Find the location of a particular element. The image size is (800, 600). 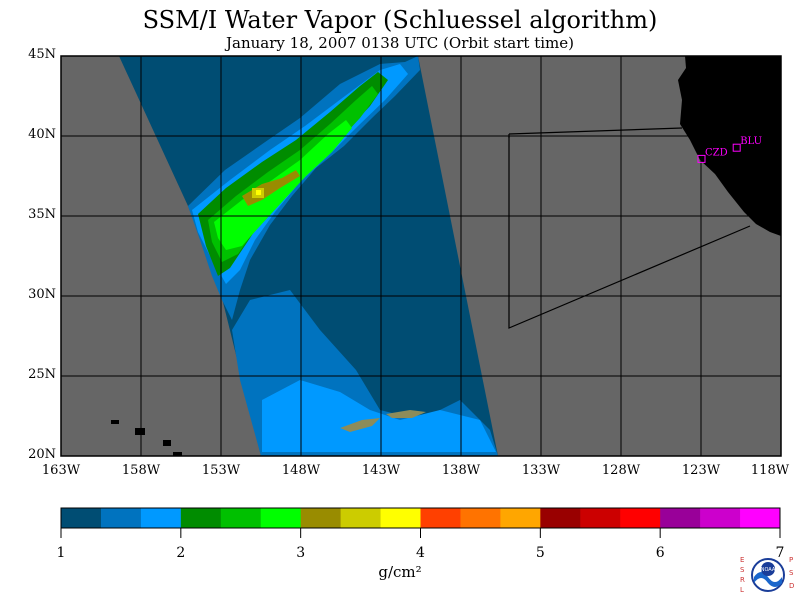

lat-tick-label: 25N is located at coordinates (42, 374).